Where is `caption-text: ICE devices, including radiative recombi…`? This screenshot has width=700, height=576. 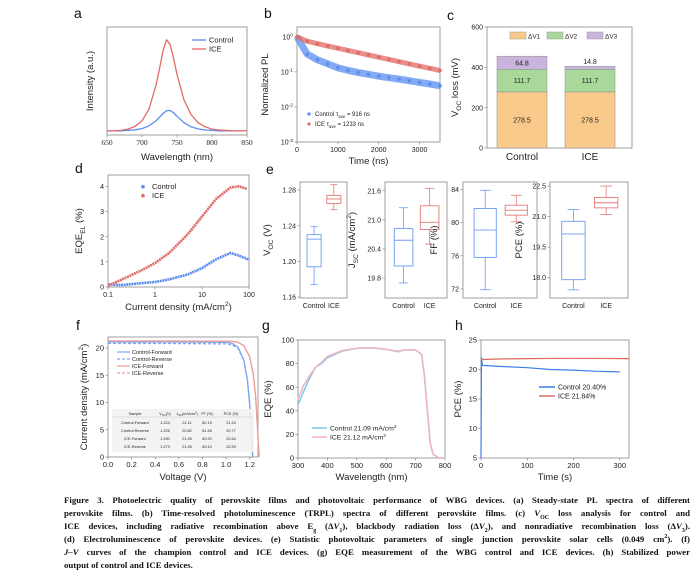
caption-text: ICE devices, including radiative recombi… is located at coordinates (189, 526).